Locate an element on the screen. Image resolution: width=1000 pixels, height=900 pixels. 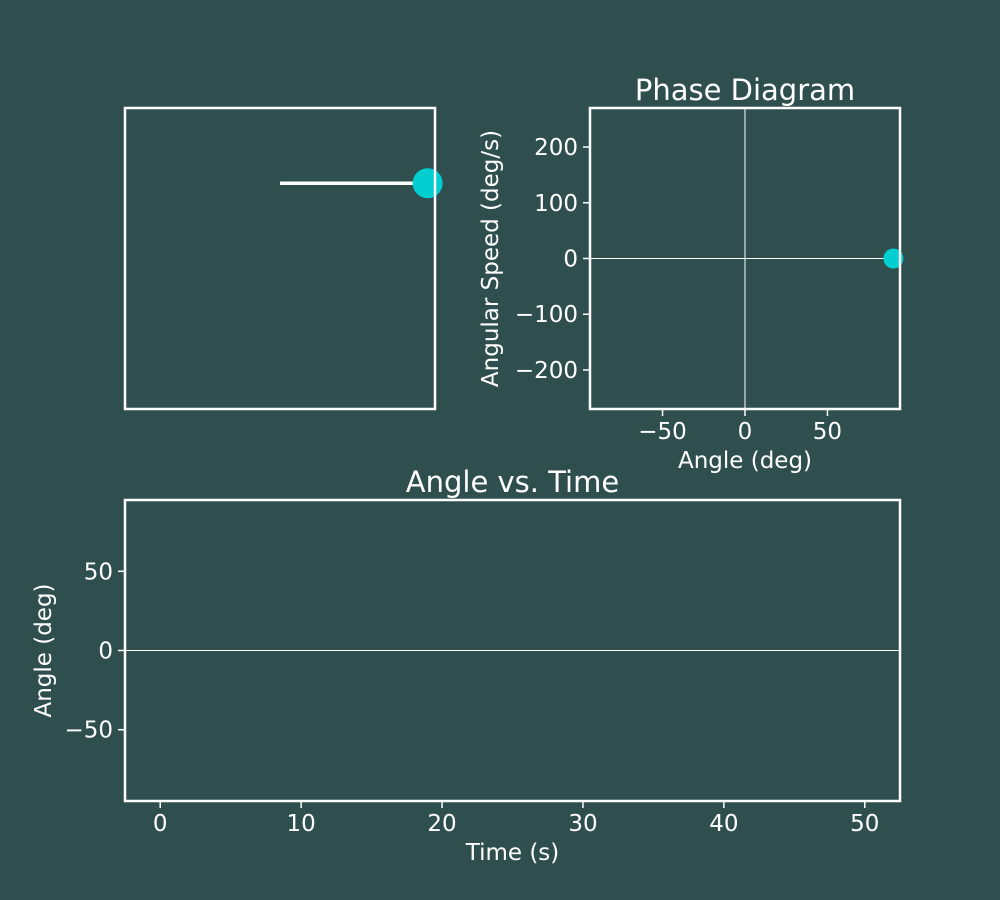
phase-y-ticks: −200 −100 0 100 200 is located at coordinates (552, 259).